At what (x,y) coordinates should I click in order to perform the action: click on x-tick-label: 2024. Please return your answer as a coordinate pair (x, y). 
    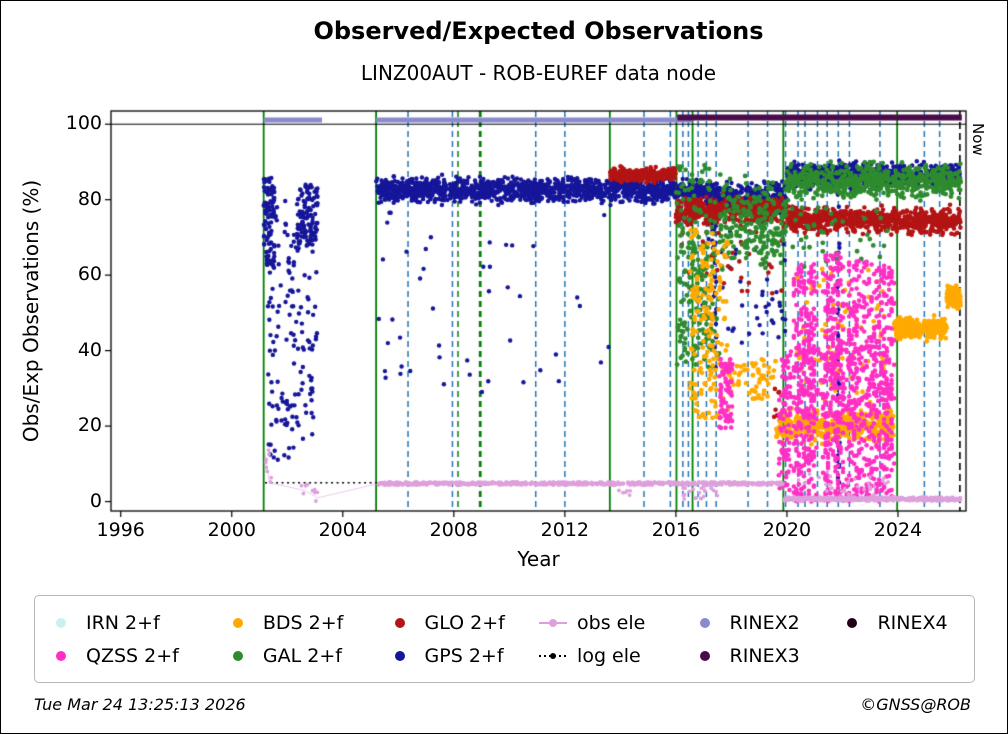
    Looking at the image, I should click on (898, 530).